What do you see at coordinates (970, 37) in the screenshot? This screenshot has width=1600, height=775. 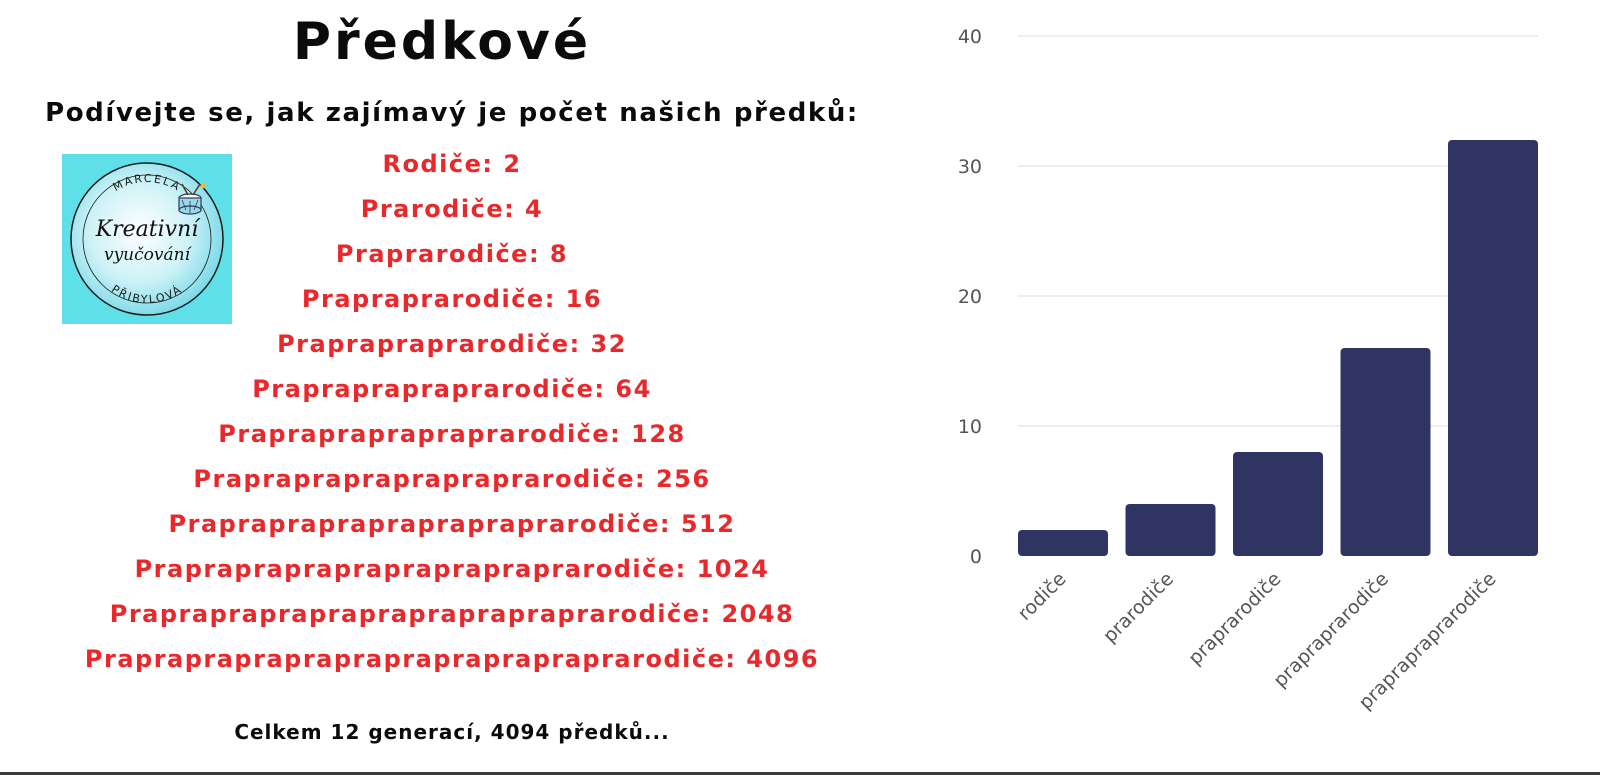 I see `y-tick-label-40: 40` at bounding box center [970, 37].